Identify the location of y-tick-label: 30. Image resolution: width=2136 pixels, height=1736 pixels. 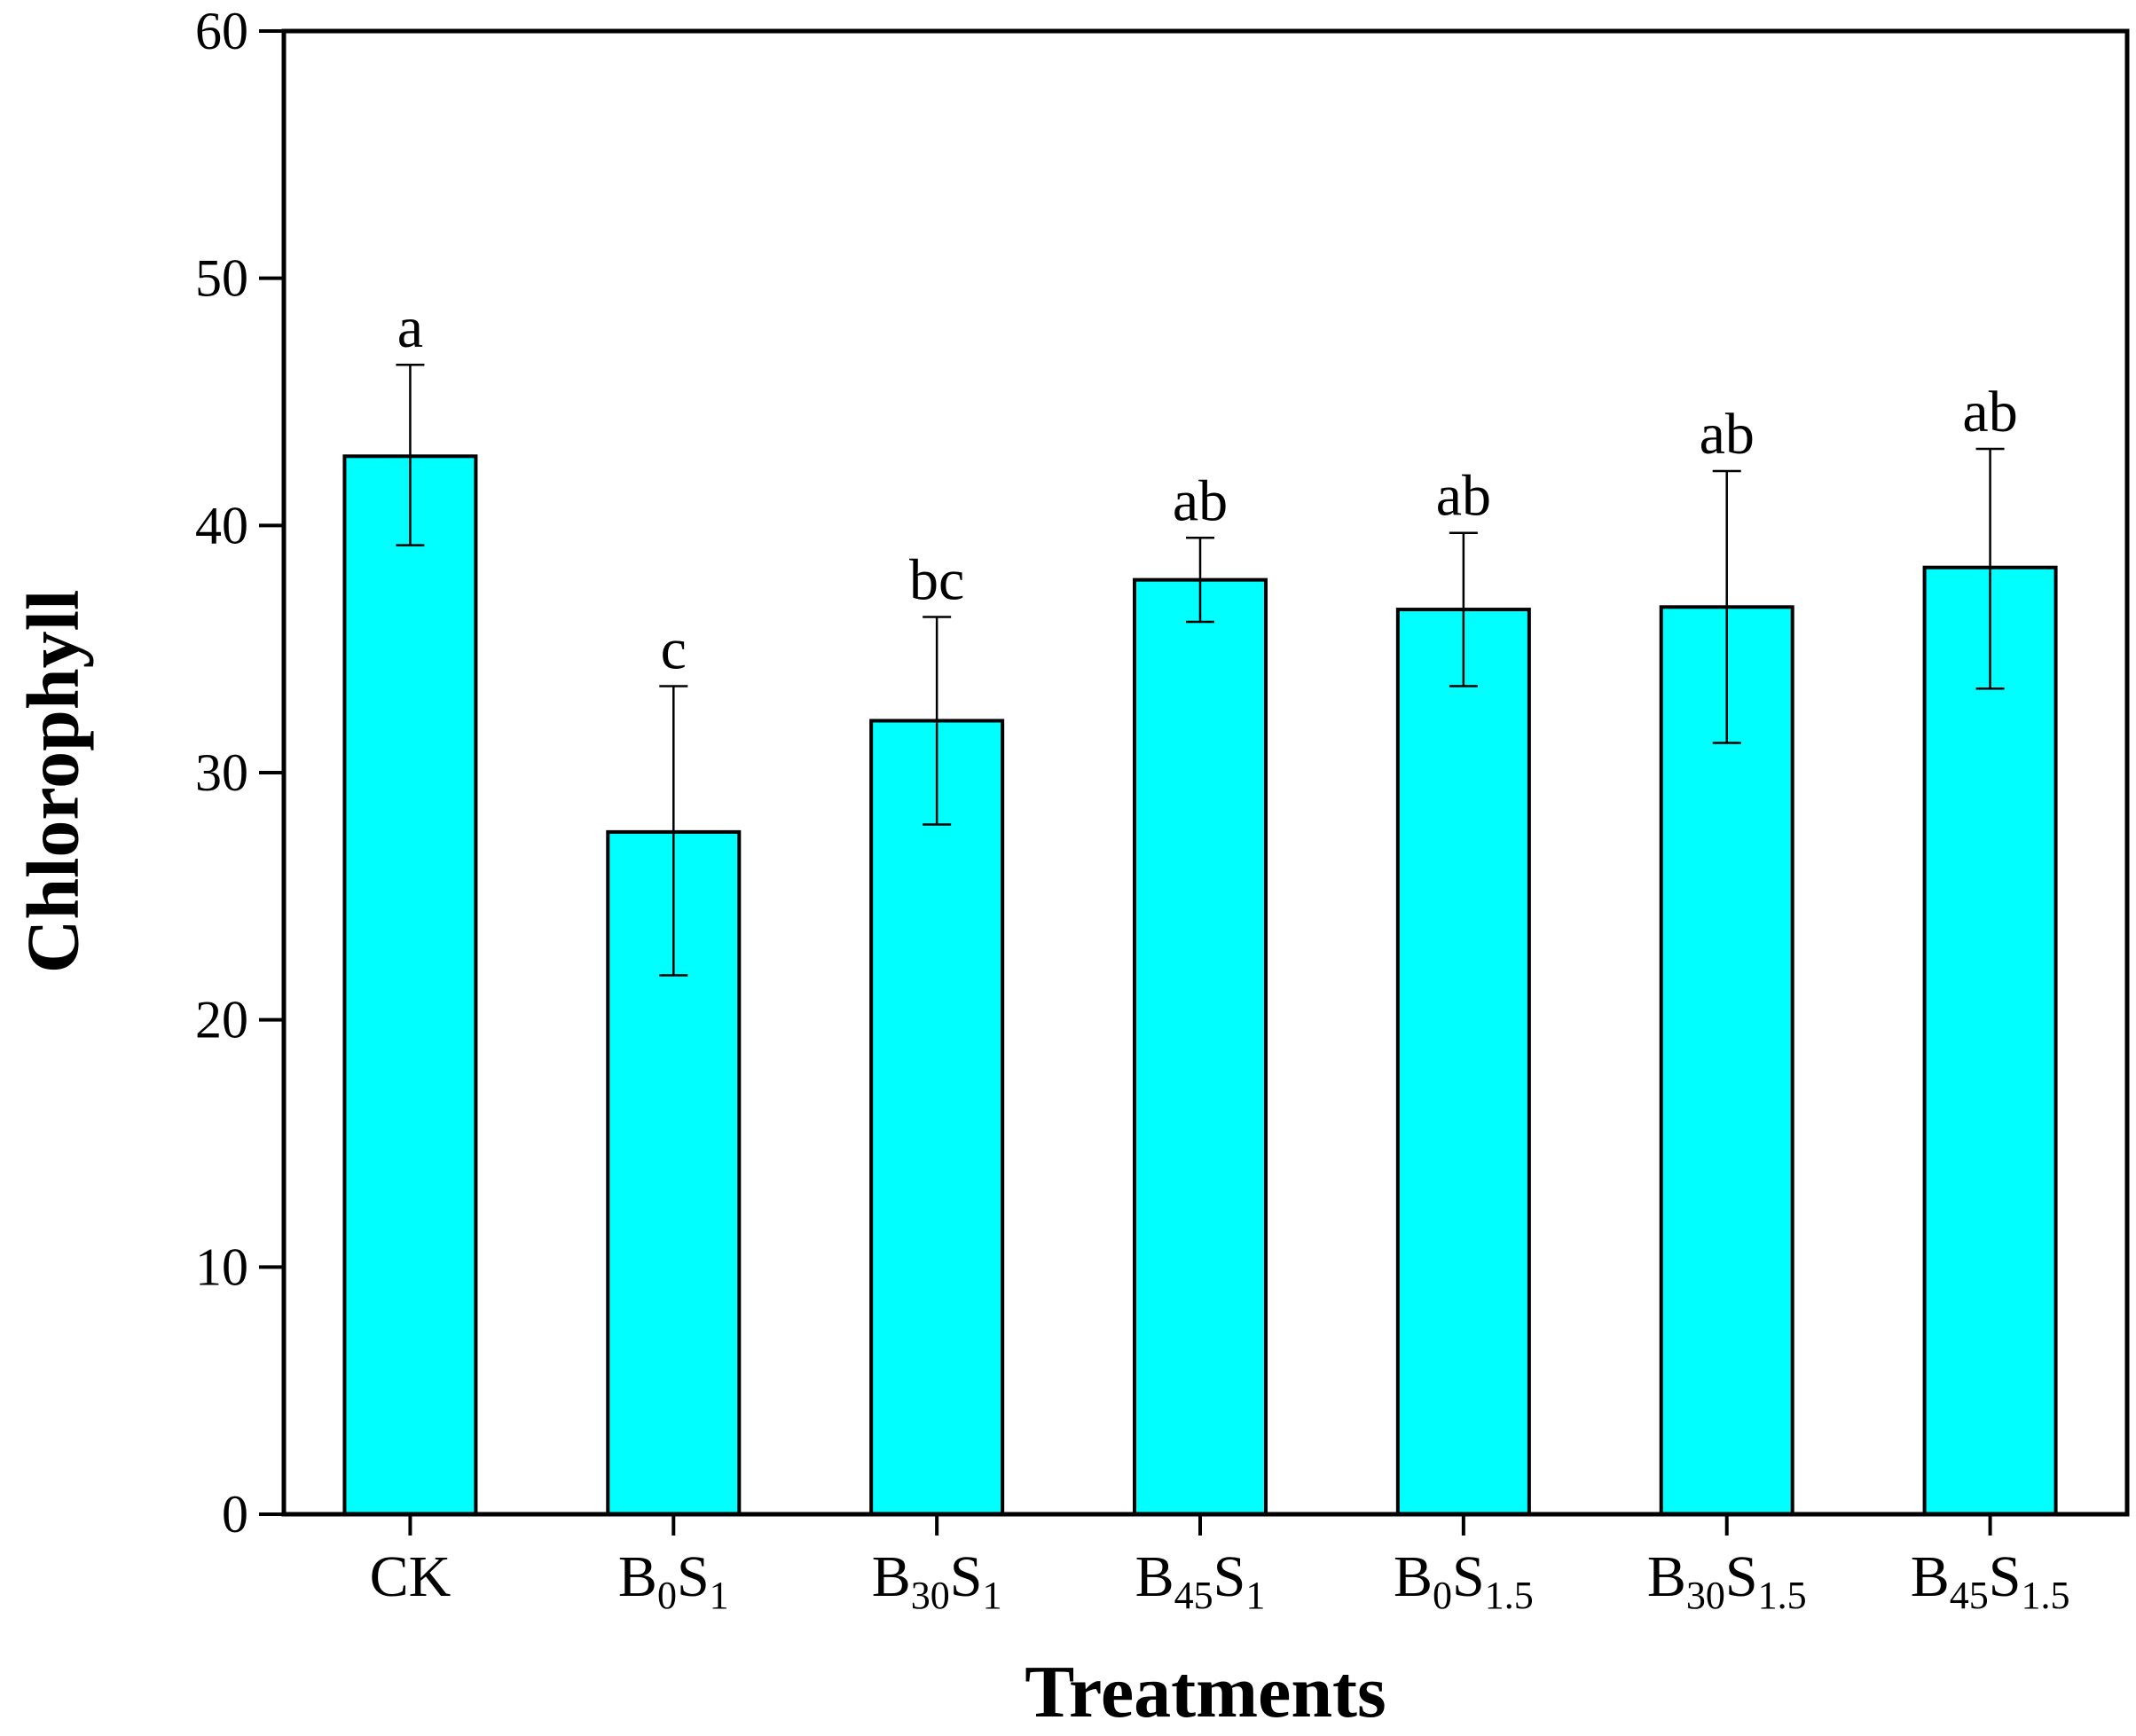
(222, 772).